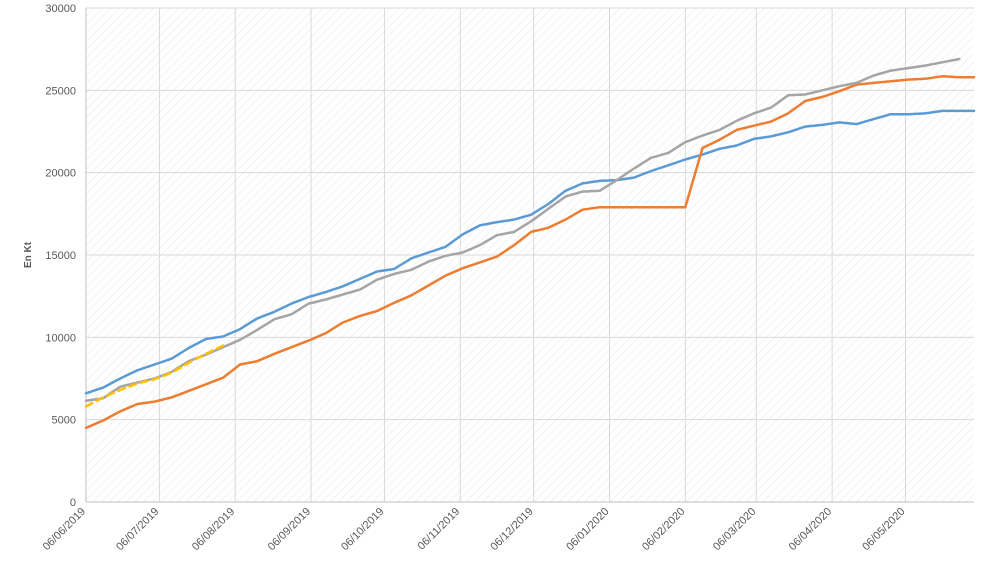 The height and width of the screenshot is (566, 1000). What do you see at coordinates (734, 529) in the screenshot?
I see `x-tick-label: 06/03/2020` at bounding box center [734, 529].